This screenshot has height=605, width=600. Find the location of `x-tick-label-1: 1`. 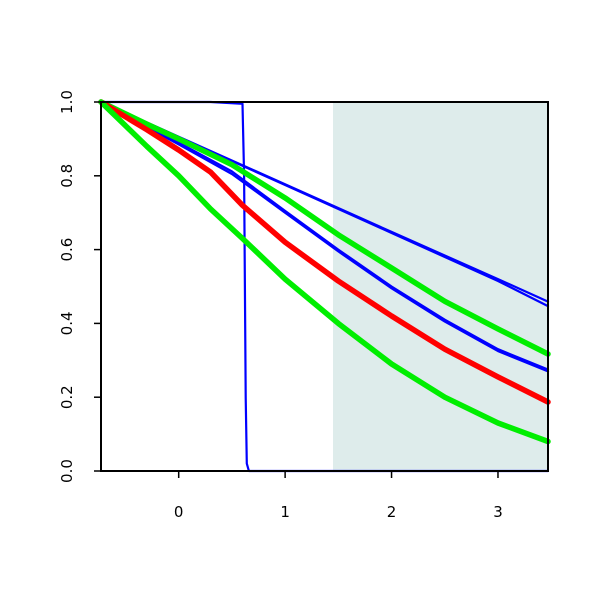

x-tick-label-1: 1 is located at coordinates (285, 512).